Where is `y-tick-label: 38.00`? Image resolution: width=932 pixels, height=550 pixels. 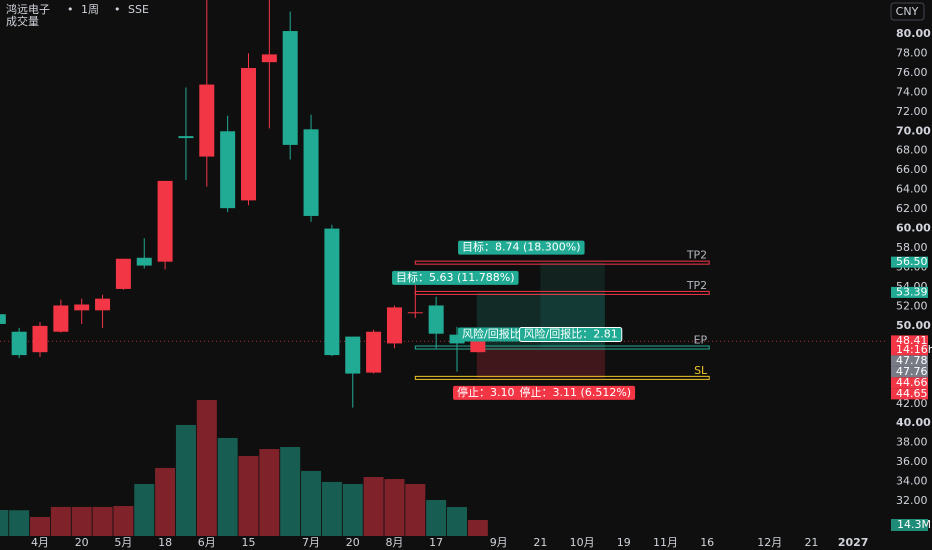
y-tick-label: 38.00 is located at coordinates (912, 442).